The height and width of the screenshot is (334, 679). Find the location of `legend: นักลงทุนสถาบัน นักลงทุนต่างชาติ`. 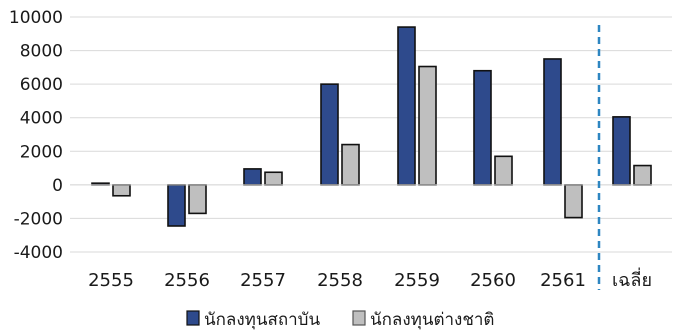

legend: นักลงทุนสถาบัน นักลงทุนต่างชาติ is located at coordinates (340, 320).